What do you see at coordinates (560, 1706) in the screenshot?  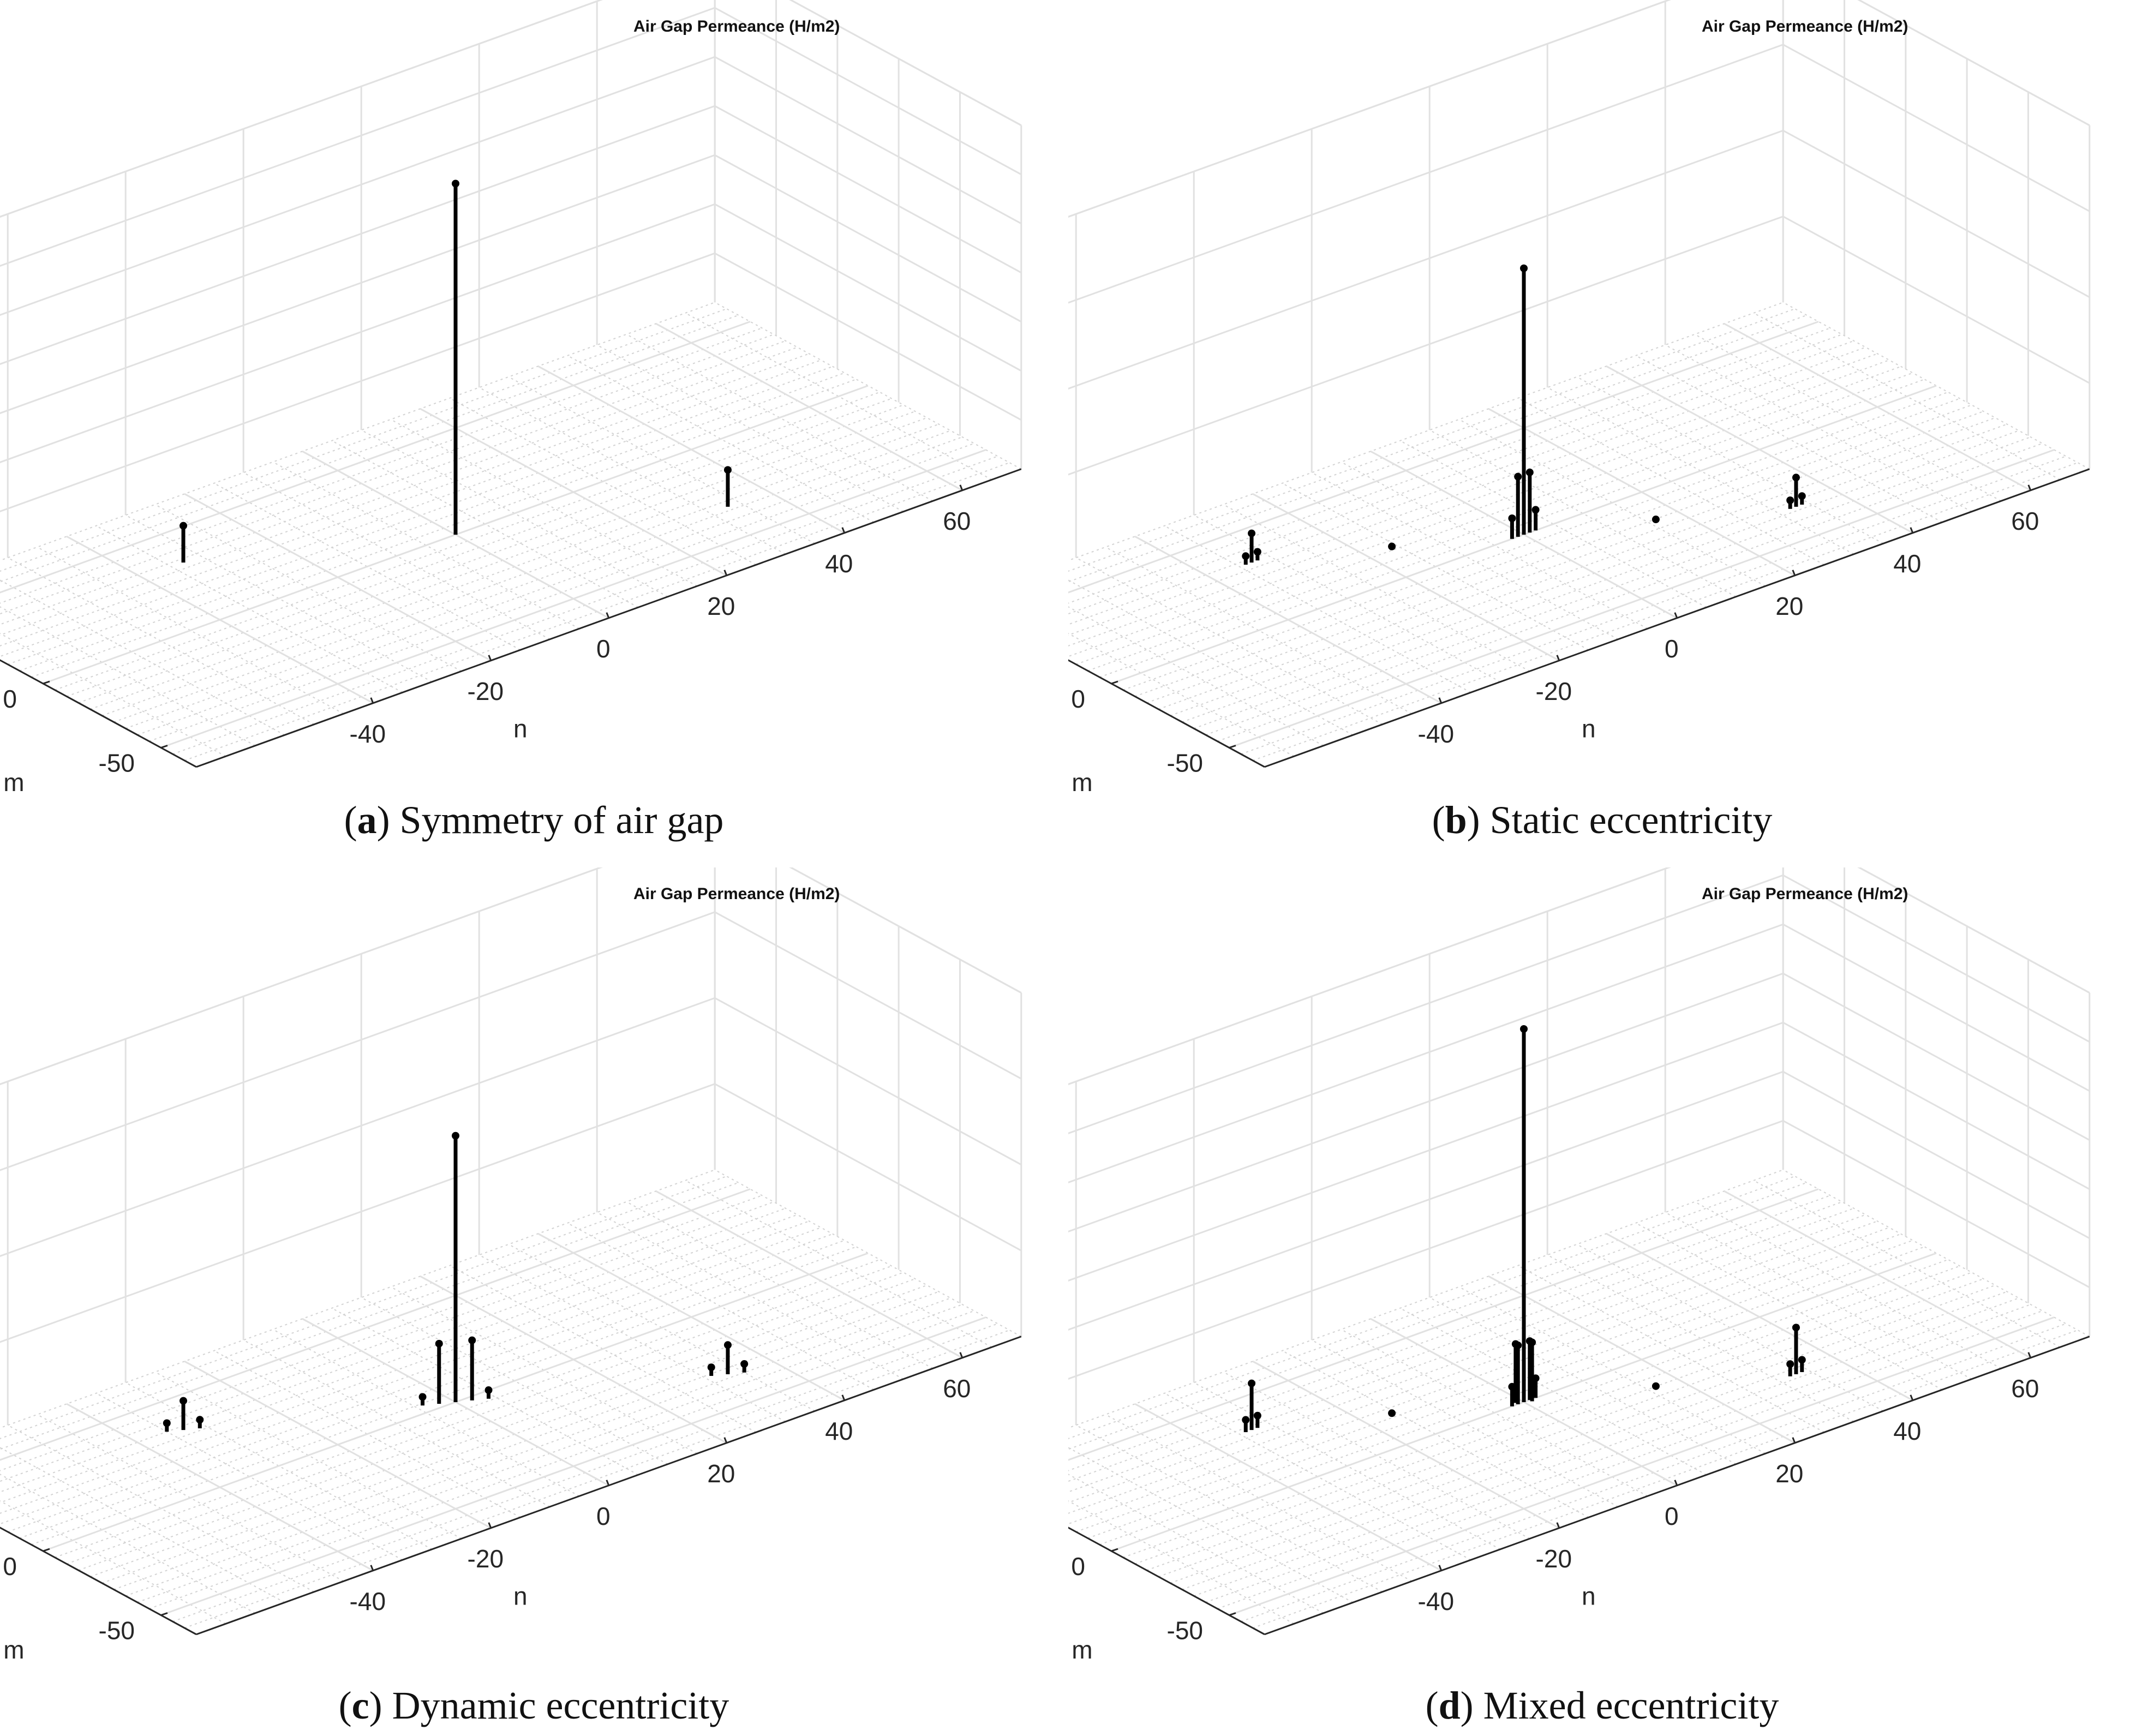 I see `caption-text: Dynamic eccentricity` at bounding box center [560, 1706].